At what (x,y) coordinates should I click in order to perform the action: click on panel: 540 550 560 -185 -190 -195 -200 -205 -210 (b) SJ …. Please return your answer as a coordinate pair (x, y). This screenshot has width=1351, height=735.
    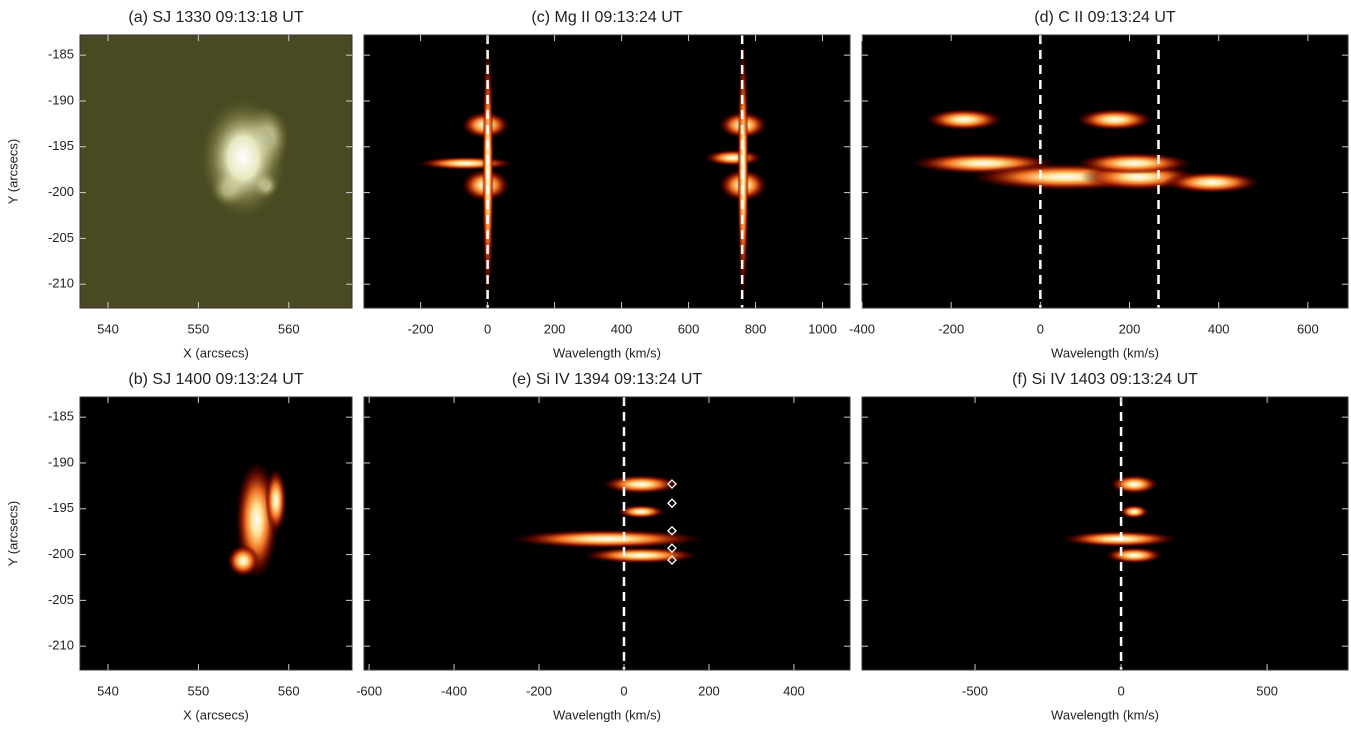
    Looking at the image, I should click on (179, 546).